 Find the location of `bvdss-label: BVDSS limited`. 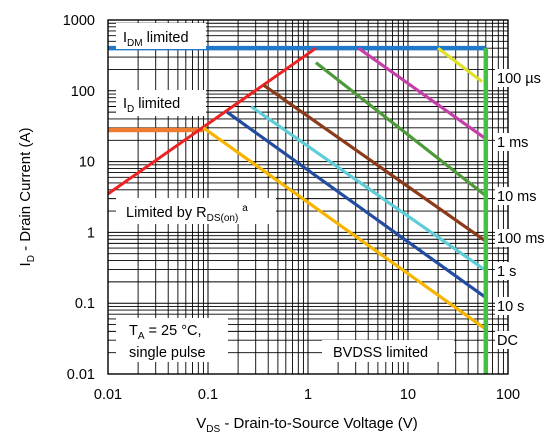

bvdss-label: BVDSS limited is located at coordinates (380, 353).